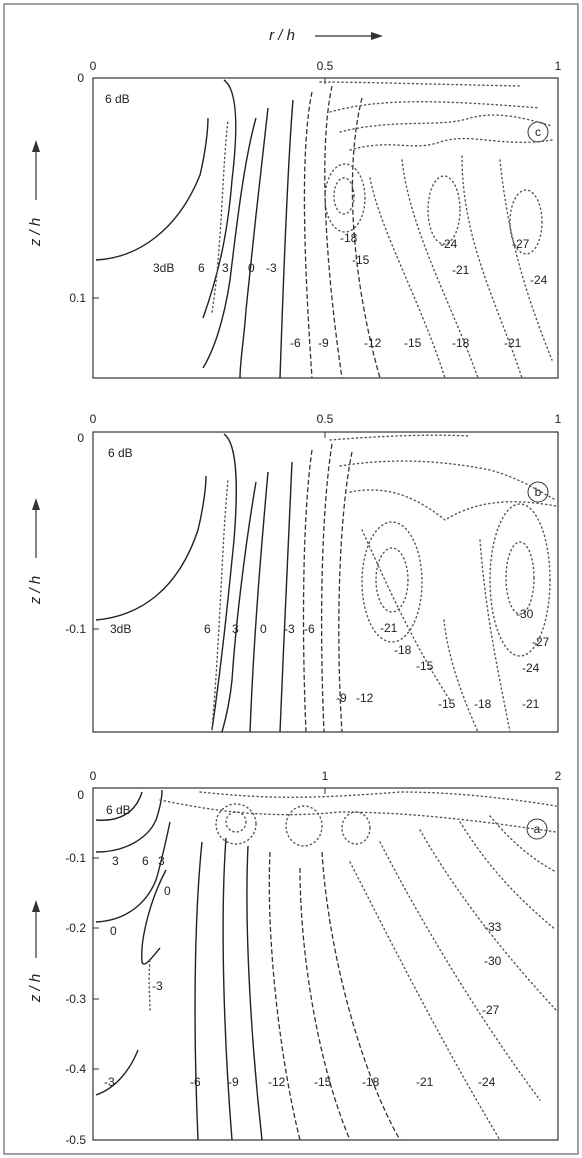 The height and width of the screenshot is (1158, 582). I want to click on panel-b-xtick-label: 0, so click(93, 419).